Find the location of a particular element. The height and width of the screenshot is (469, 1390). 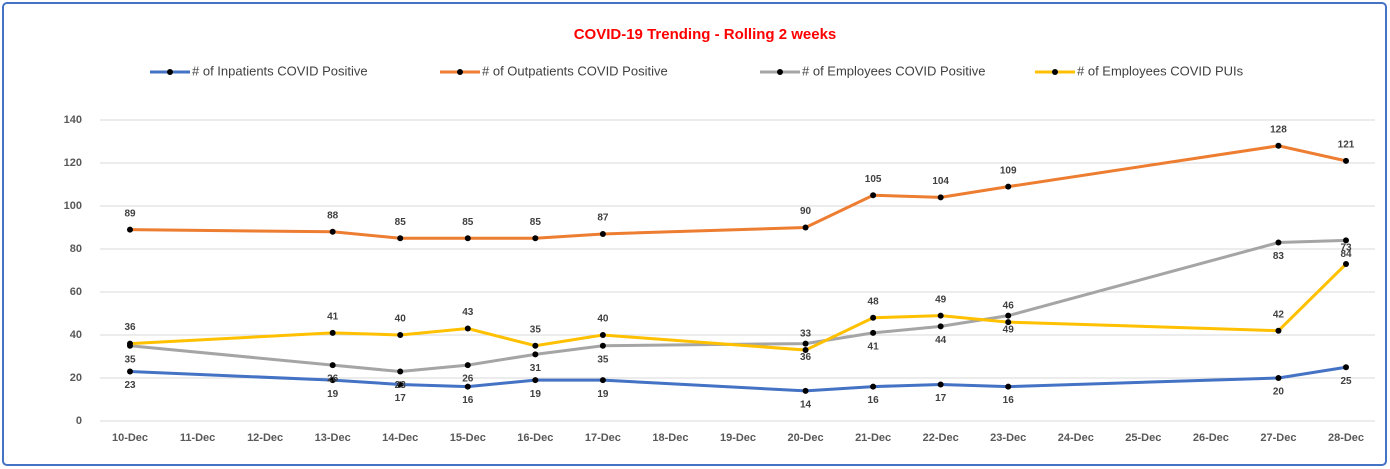

data-label: 46 is located at coordinates (1009, 306).